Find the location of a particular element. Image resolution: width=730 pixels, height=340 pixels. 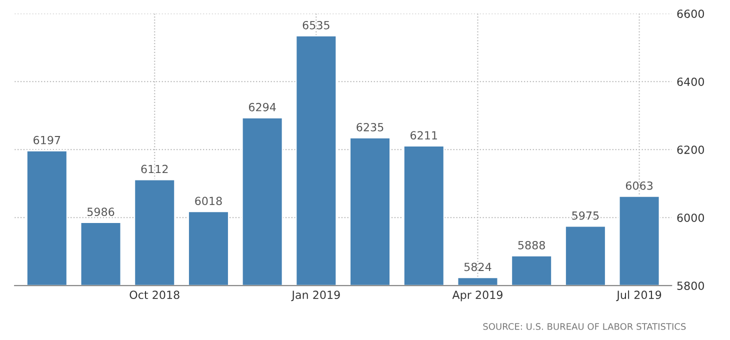

data-label: 6197 is located at coordinates (47, 140).